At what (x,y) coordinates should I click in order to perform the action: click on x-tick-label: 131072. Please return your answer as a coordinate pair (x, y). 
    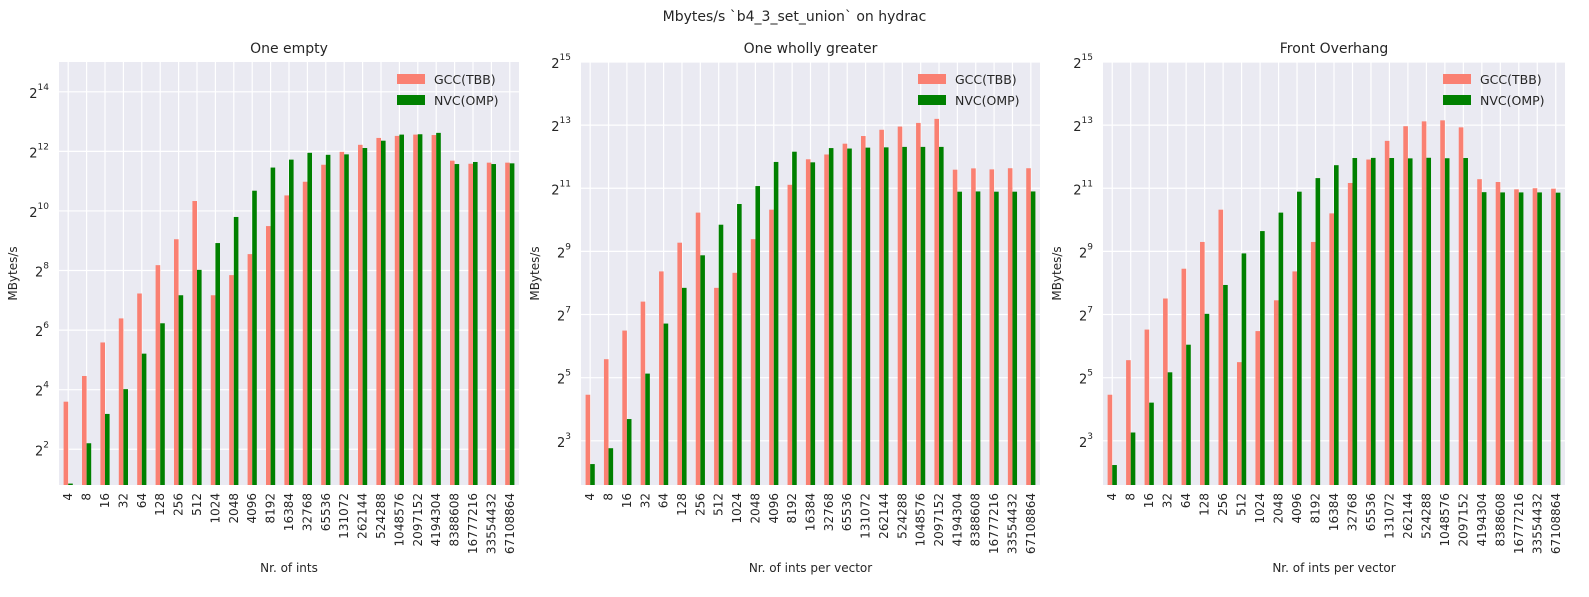
    Looking at the image, I should click on (1389, 516).